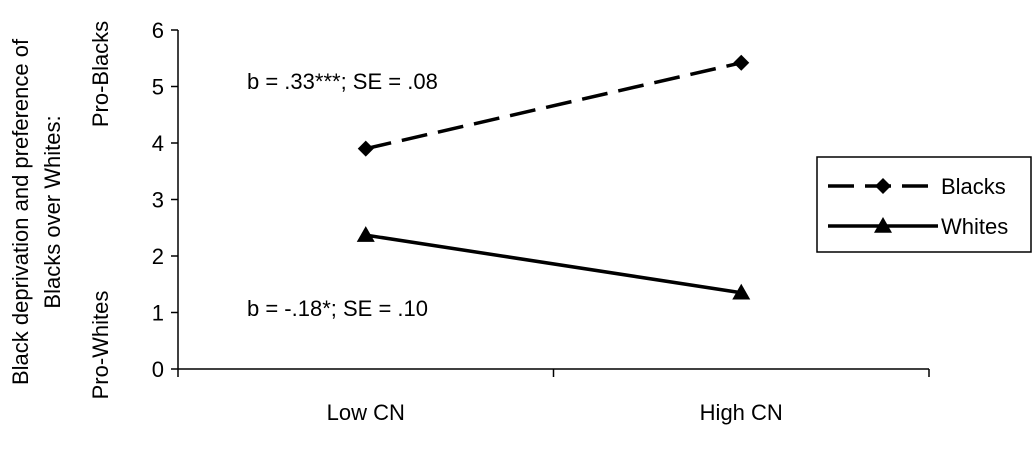 This screenshot has height=454, width=1036. Describe the element at coordinates (158, 30) in the screenshot. I see `y-tick-label-6: 6` at that location.